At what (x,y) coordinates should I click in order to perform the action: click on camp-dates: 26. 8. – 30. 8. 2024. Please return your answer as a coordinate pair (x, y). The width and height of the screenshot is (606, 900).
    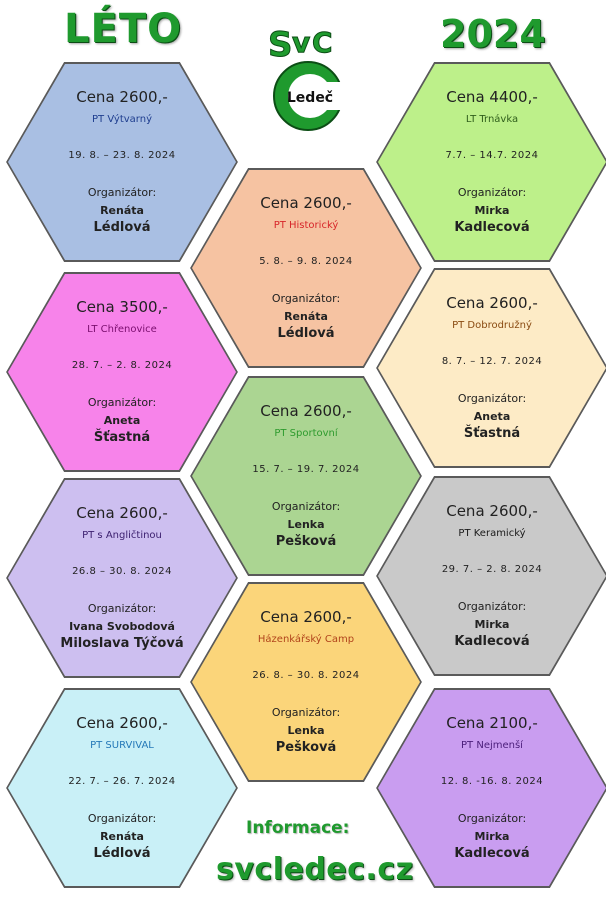
    Looking at the image, I should click on (306, 675).